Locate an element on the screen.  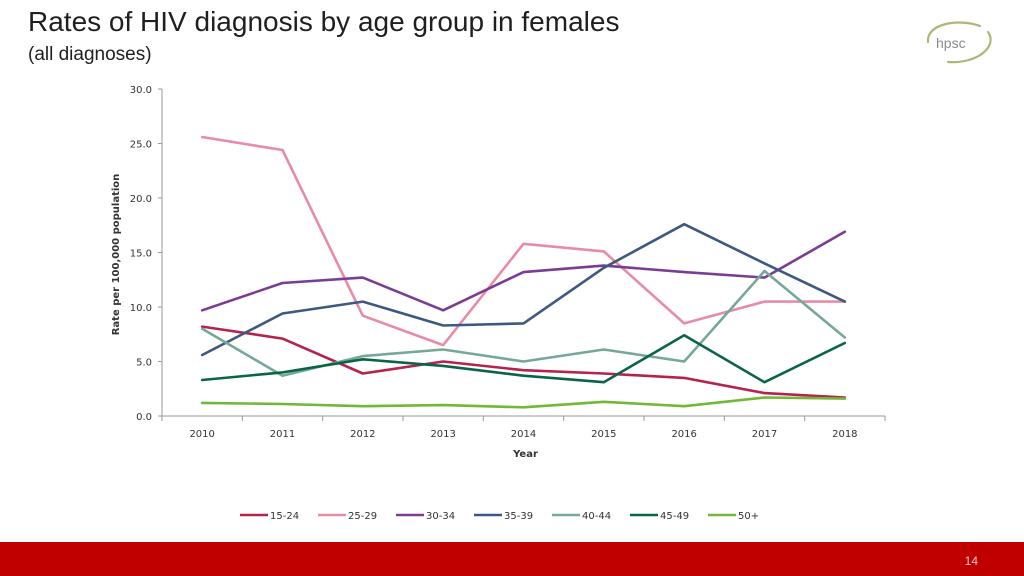
y-tick-label: 20.0 is located at coordinates (141, 199).